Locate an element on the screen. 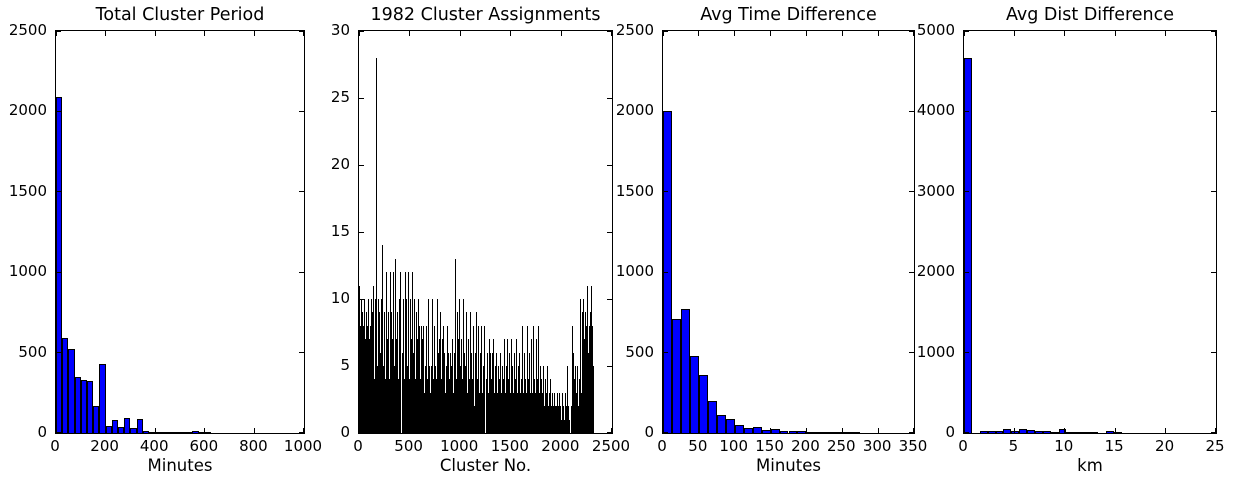 Image resolution: width=1237 pixels, height=484 pixels. chart-title: 1982 Cluster Assignments is located at coordinates (485, 15).